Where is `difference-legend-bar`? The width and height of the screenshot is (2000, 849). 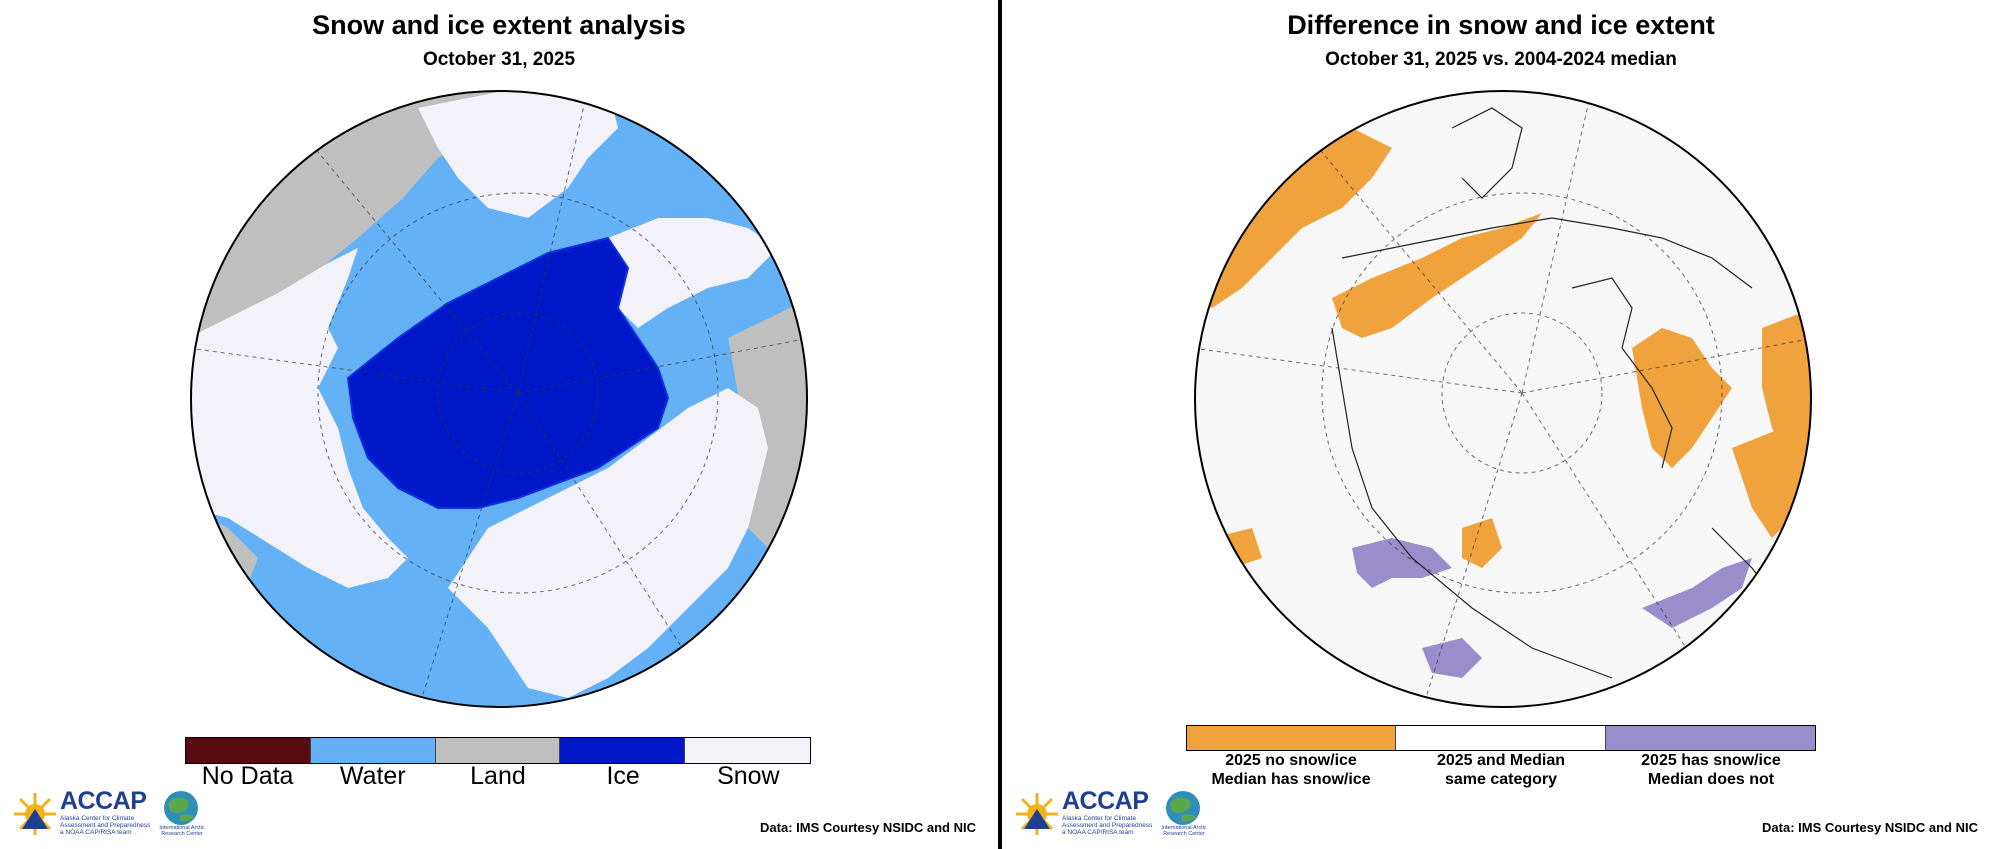
difference-legend-bar is located at coordinates (1501, 738).